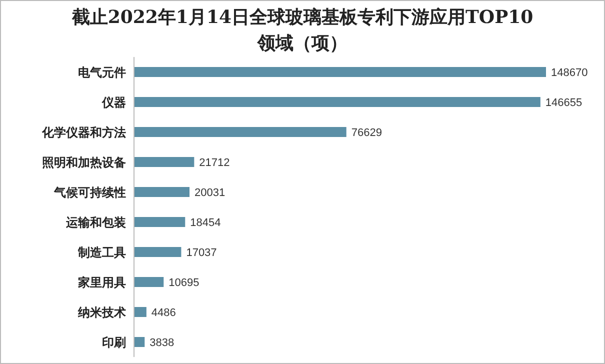 Image resolution: width=605 pixels, height=364 pixels. What do you see at coordinates (101, 252) in the screenshot?
I see `y-tick-label: 制造工具` at bounding box center [101, 252].